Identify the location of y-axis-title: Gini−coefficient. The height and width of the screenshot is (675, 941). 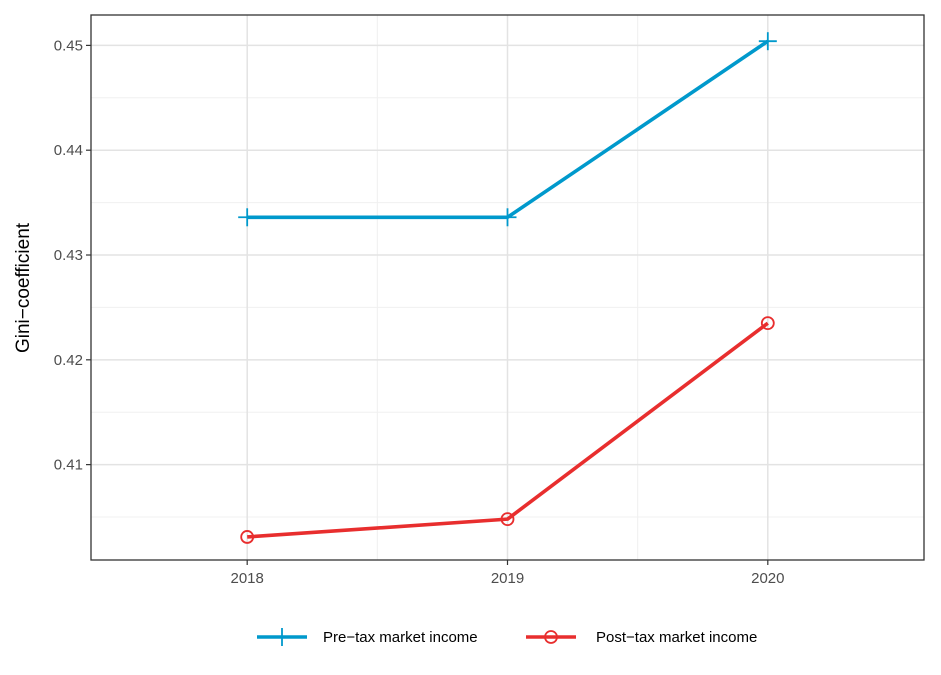
(23, 287).